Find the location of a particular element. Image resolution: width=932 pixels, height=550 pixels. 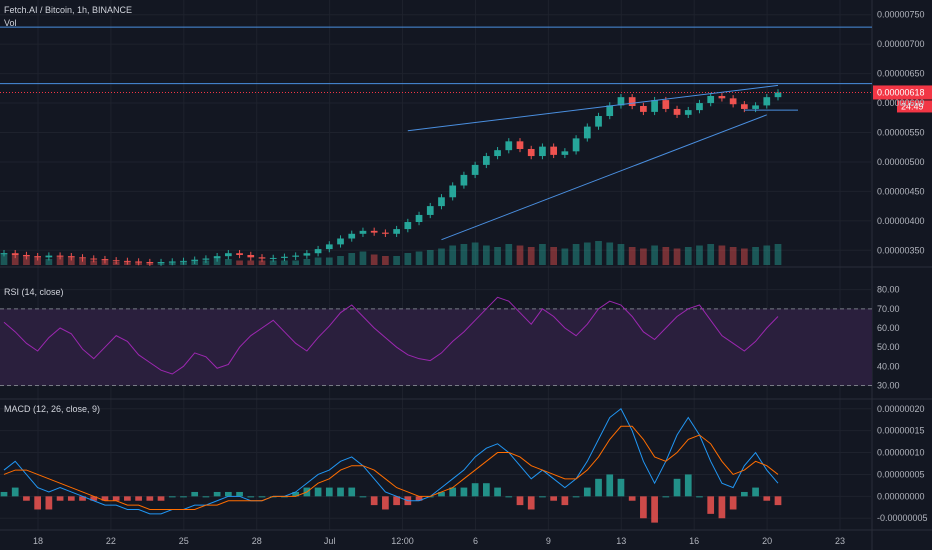

x-tick-label: 16 is located at coordinates (694, 541).